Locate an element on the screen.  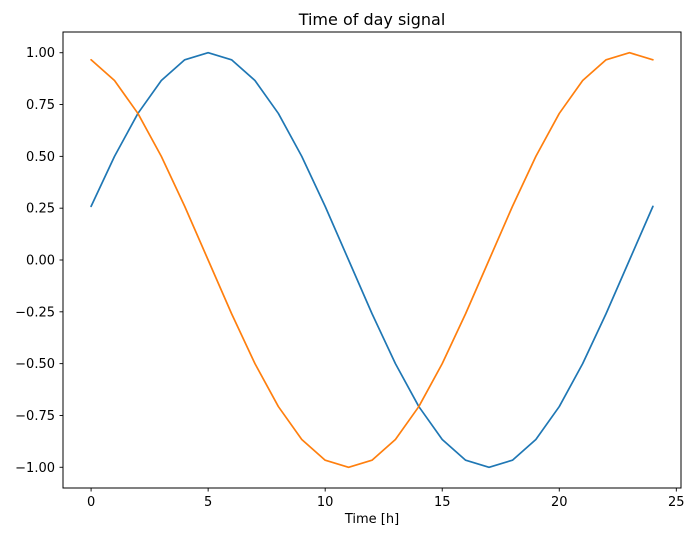
y-tick-label: −0.50 is located at coordinates (35, 364).